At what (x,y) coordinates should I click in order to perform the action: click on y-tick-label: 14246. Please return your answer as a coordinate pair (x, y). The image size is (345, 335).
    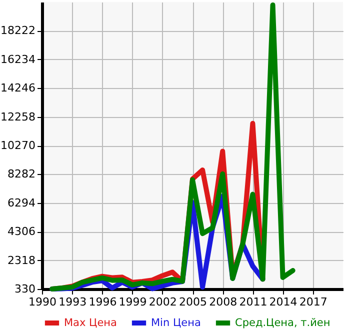
    Looking at the image, I should click on (18, 88).